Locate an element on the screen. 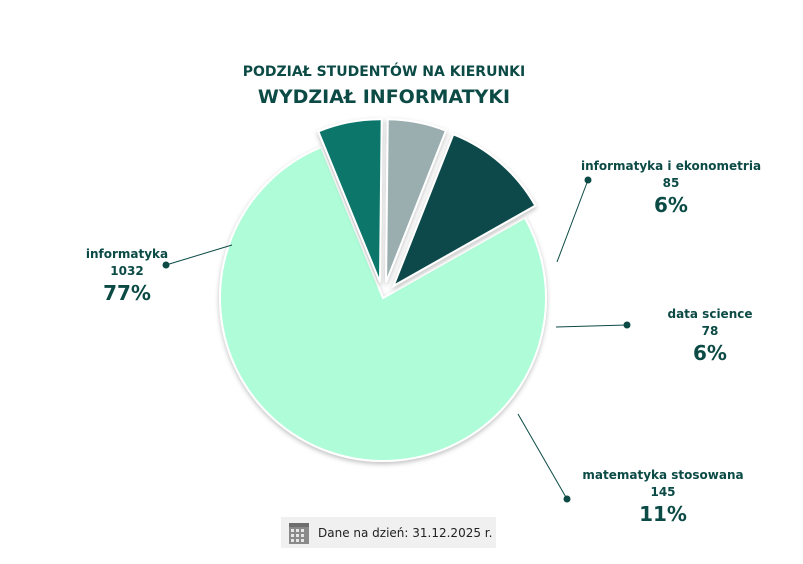 This screenshot has width=803, height=564. slice-label-name: informatyka i ekonometria is located at coordinates (671, 166).